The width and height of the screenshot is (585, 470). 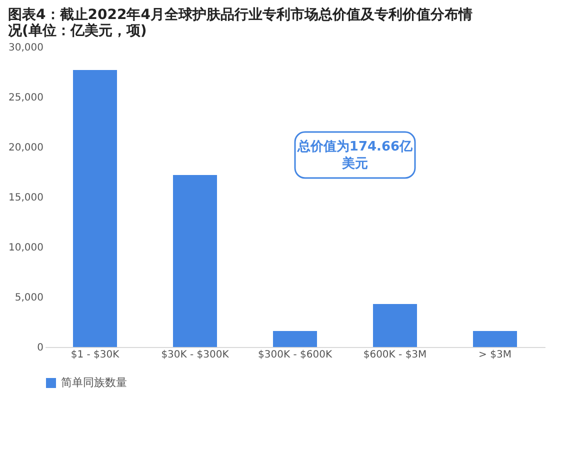 What do you see at coordinates (295, 355) in the screenshot?
I see `x-tick-label: $300K - $600K` at bounding box center [295, 355].